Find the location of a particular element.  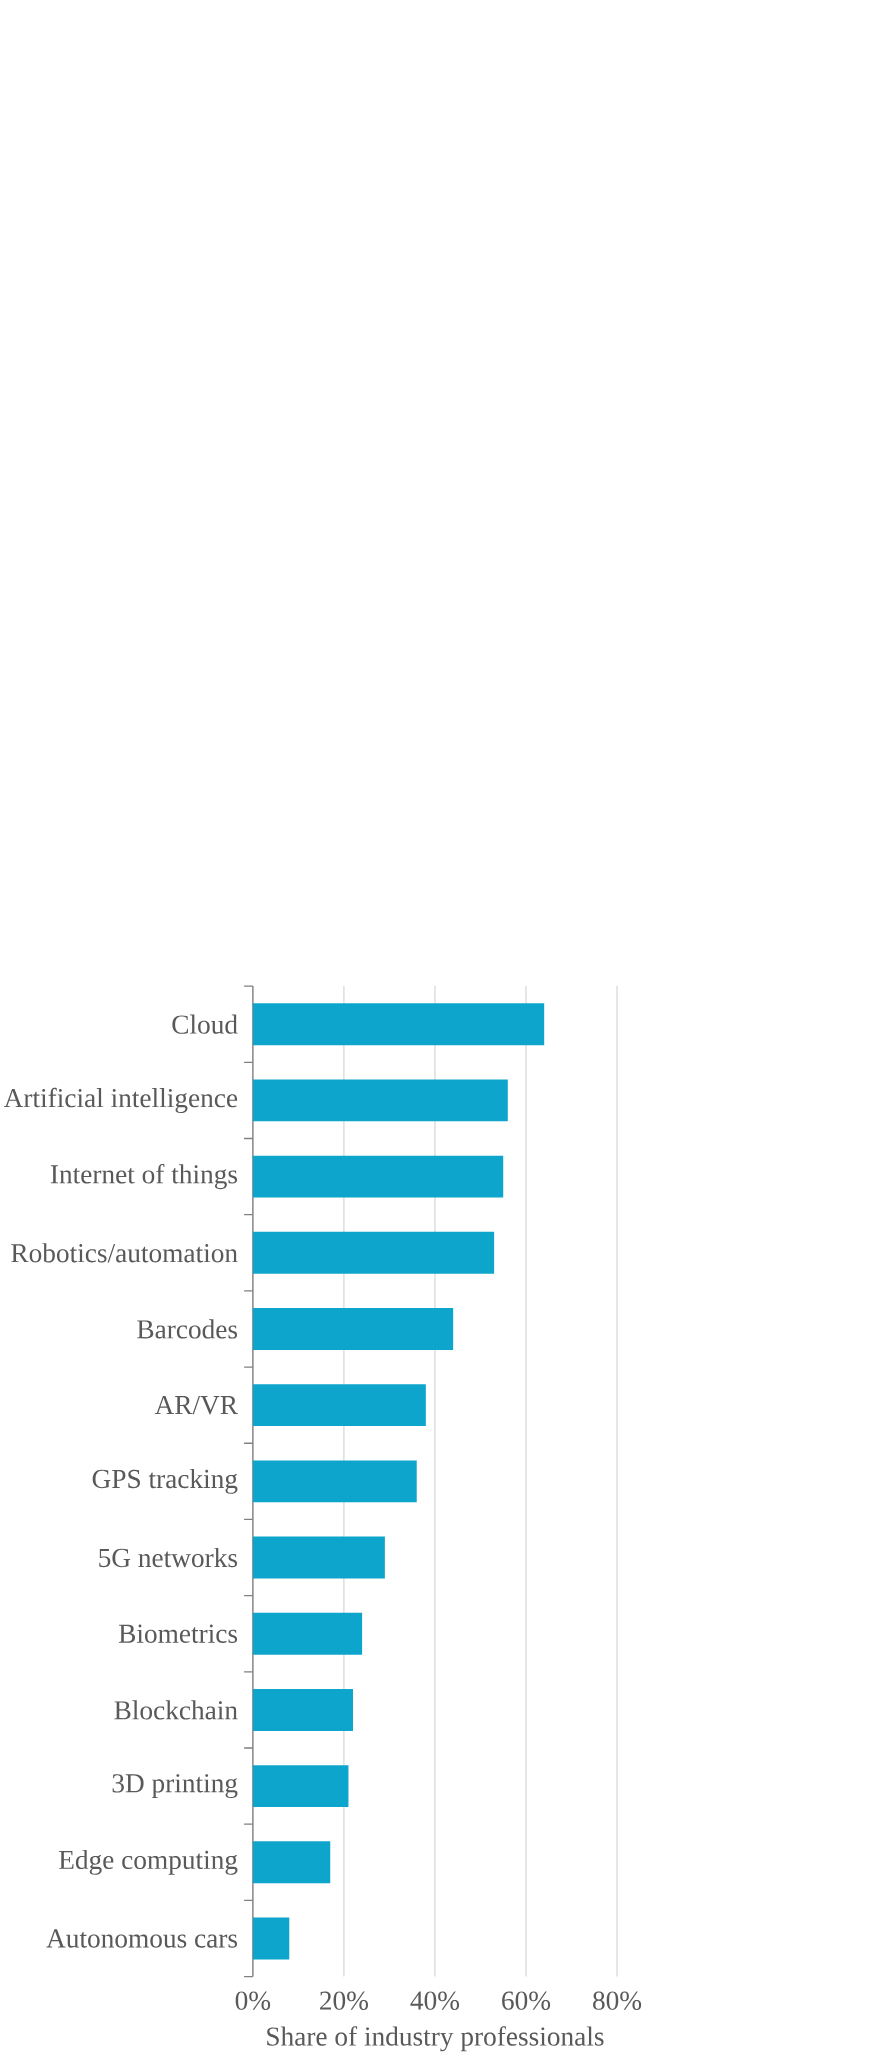

x-tick-label: 20% is located at coordinates (344, 2000).